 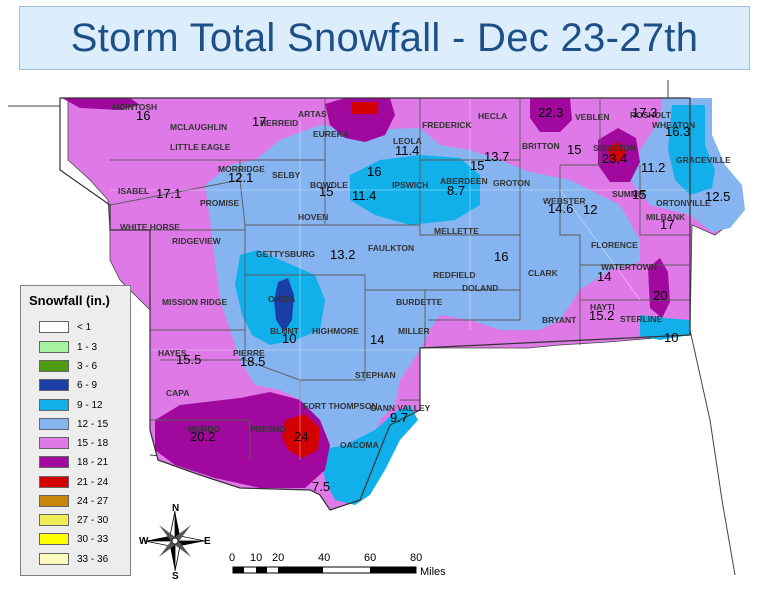 I want to click on place-label: GROTON, so click(x=511, y=183).